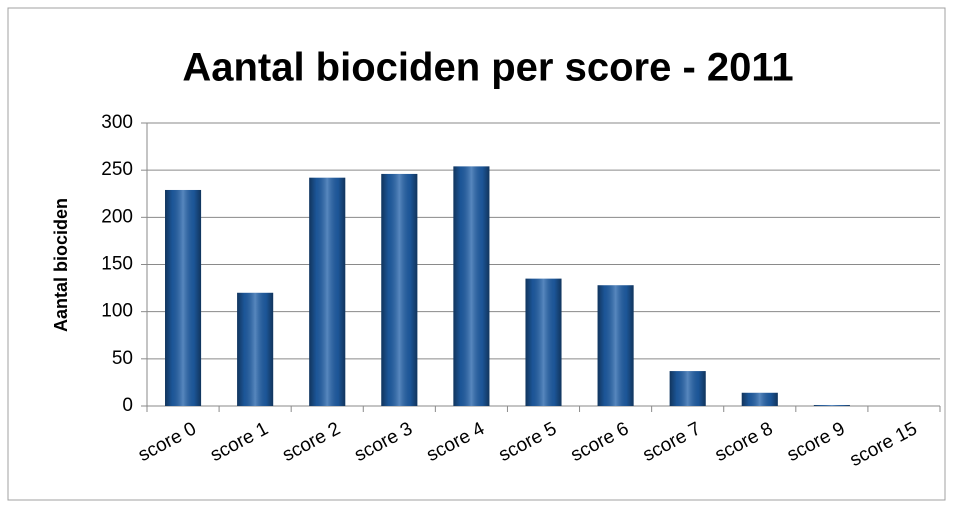 This screenshot has height=508, width=954. What do you see at coordinates (122, 358) in the screenshot?
I see `y-tick-label: 50` at bounding box center [122, 358].